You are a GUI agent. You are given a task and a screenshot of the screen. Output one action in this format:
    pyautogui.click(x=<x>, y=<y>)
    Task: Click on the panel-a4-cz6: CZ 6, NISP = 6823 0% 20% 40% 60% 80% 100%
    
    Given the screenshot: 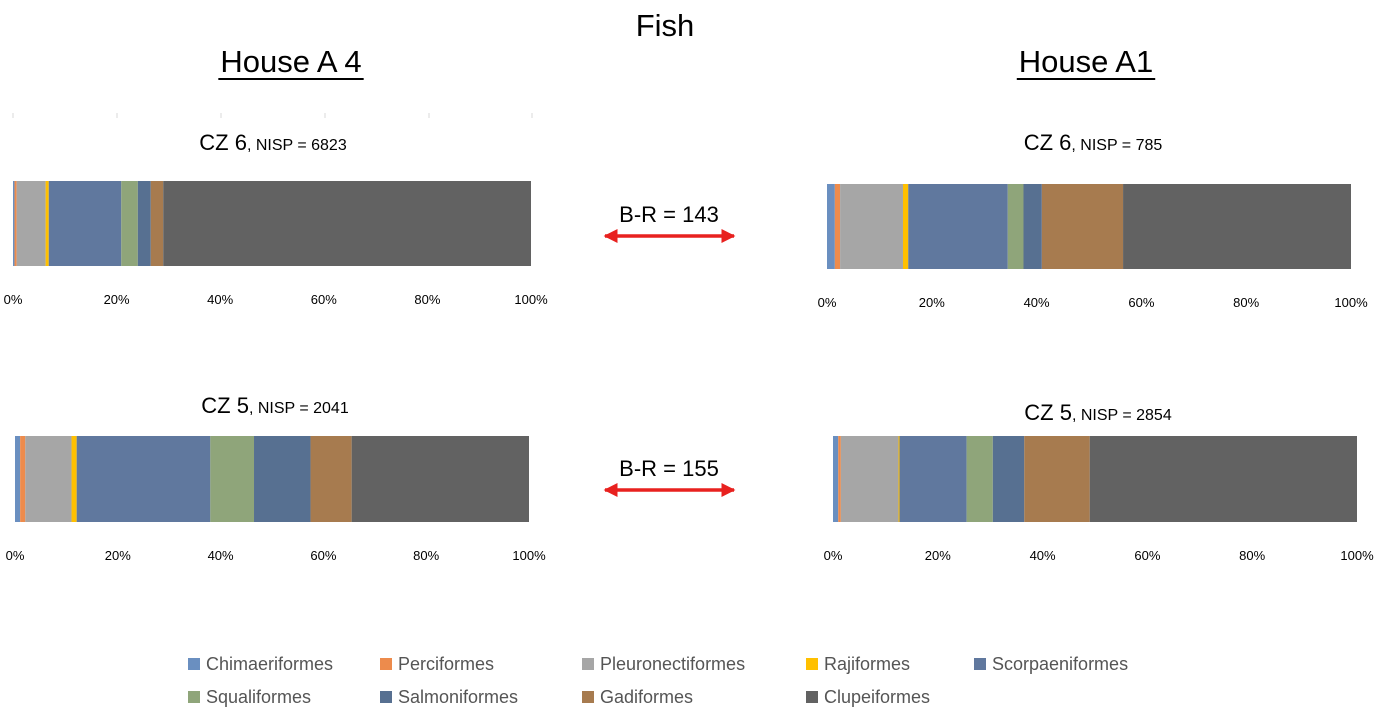 What is the action you would take?
    pyautogui.click(x=276, y=218)
    